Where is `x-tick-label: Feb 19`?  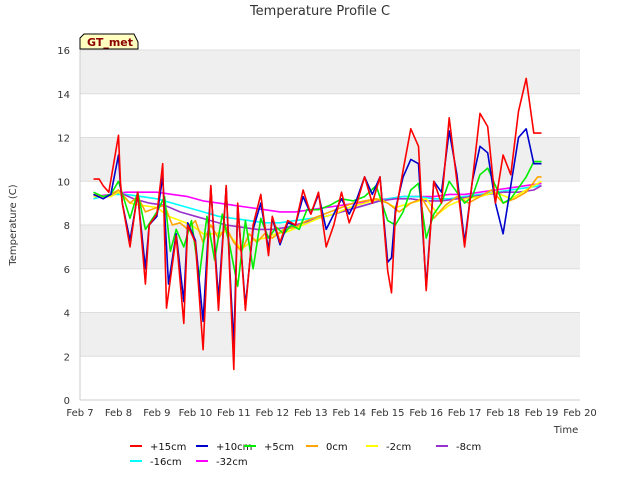 x-tick-label: Feb 19 is located at coordinates (542, 413).